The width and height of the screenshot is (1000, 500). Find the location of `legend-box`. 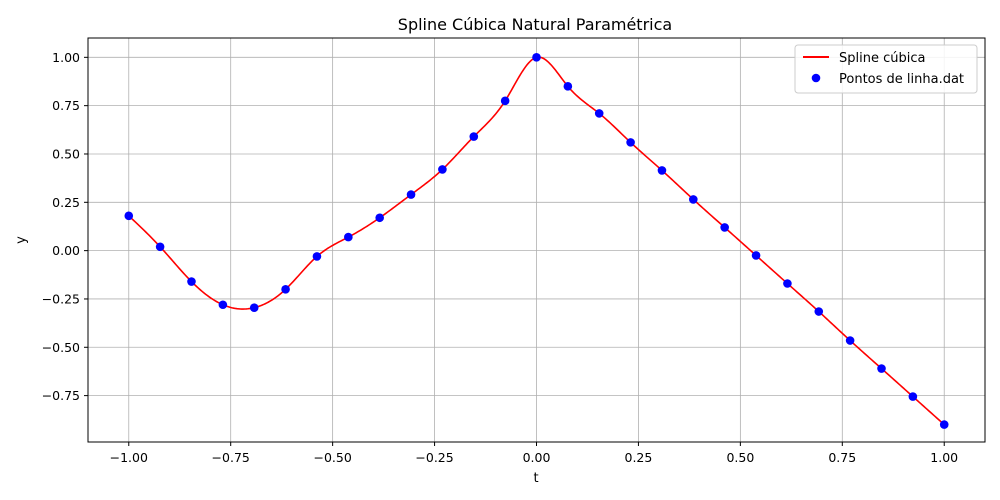

legend-box is located at coordinates (886, 69).